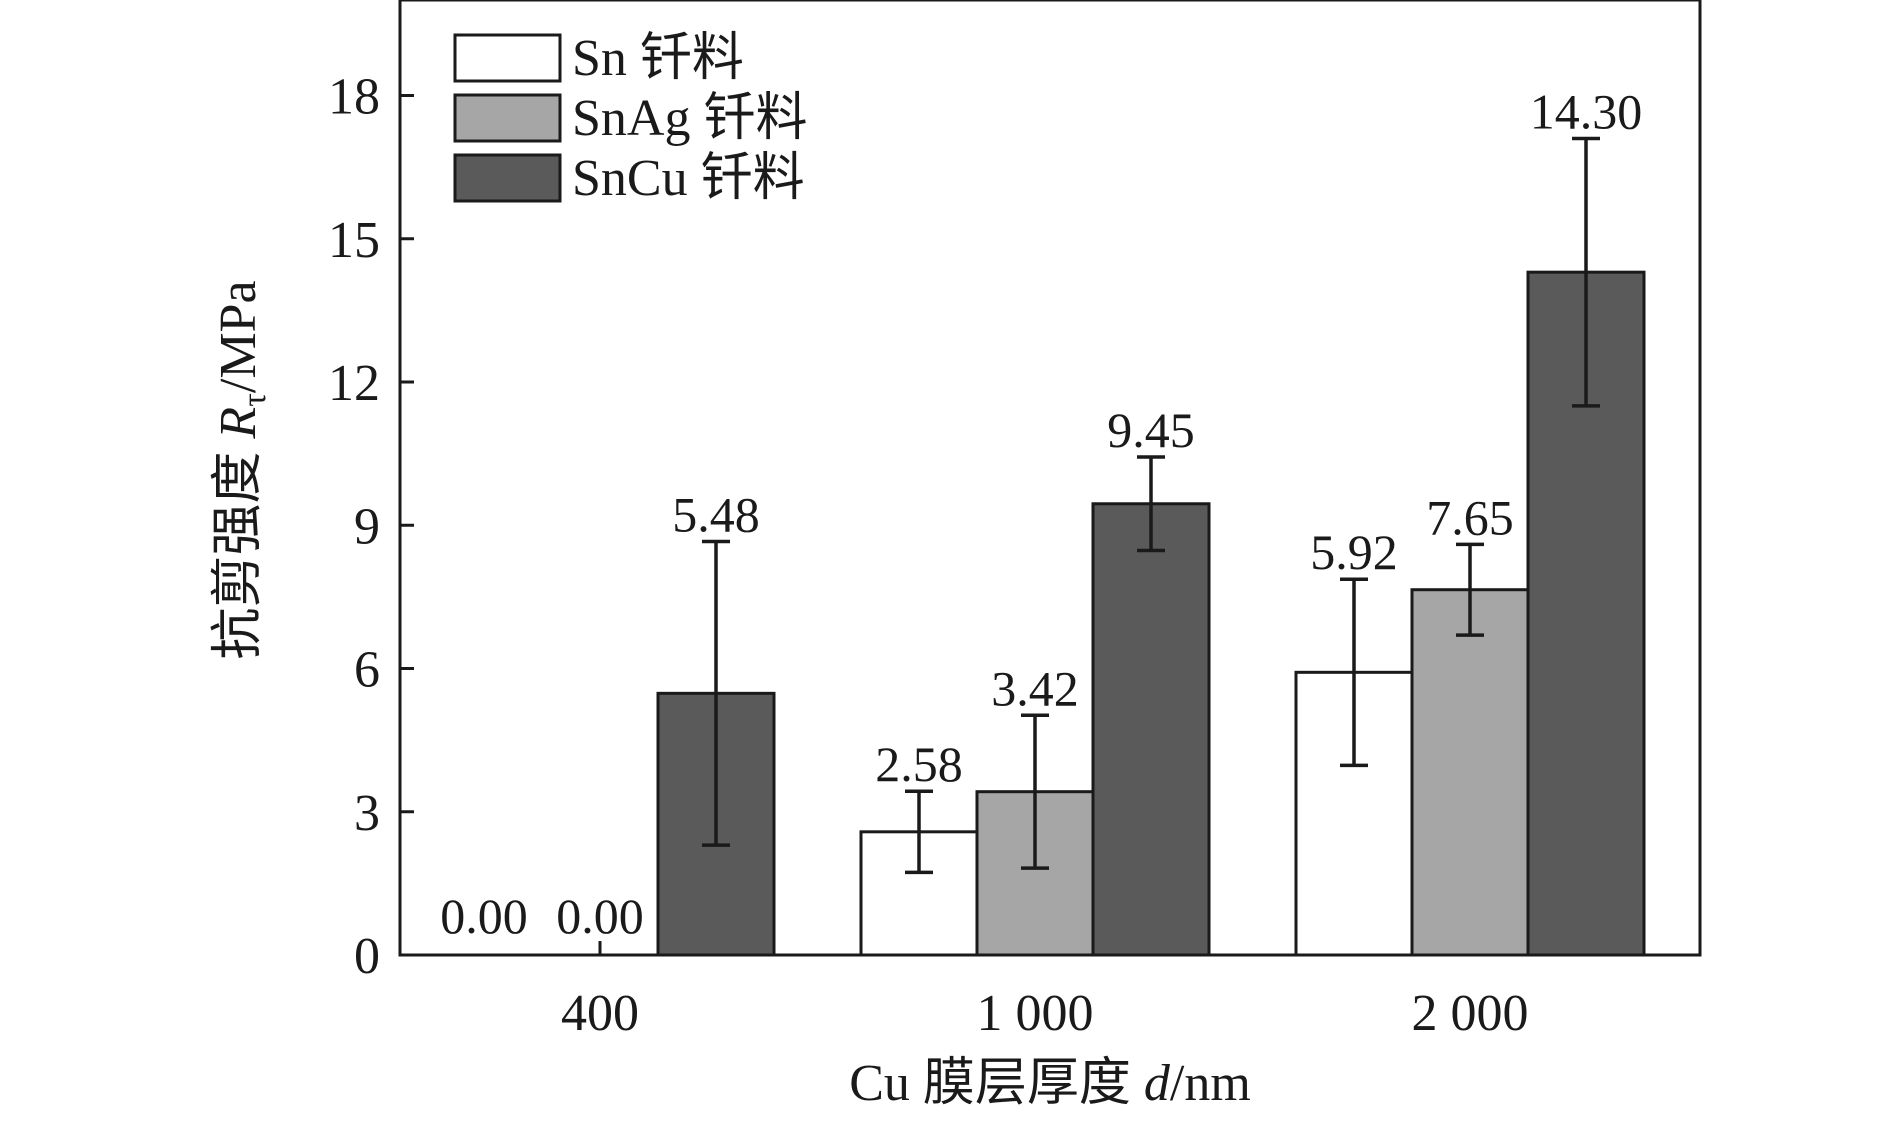  What do you see at coordinates (919, 764) in the screenshot?
I see `data-label: 2.58` at bounding box center [919, 764].